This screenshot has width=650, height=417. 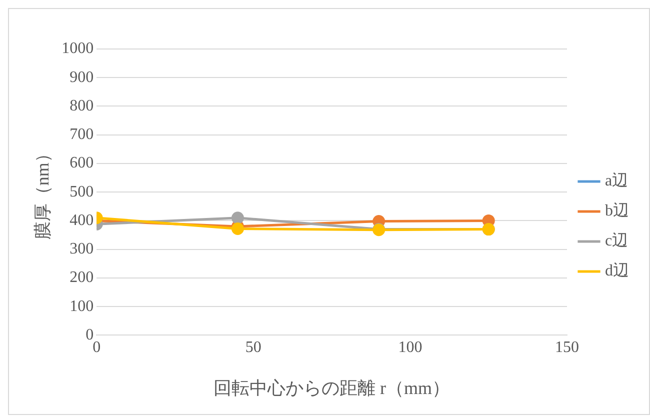 I want to click on x-tick-label: 50, so click(x=253, y=347).